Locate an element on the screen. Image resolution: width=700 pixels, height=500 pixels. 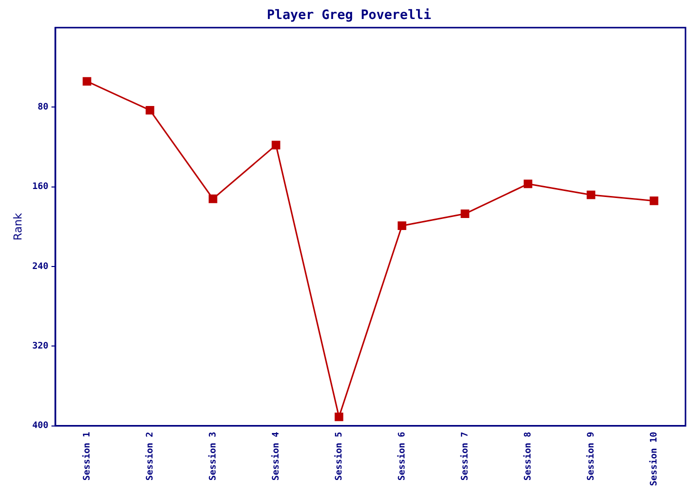
y-tick-label: 240 is located at coordinates (40, 267).